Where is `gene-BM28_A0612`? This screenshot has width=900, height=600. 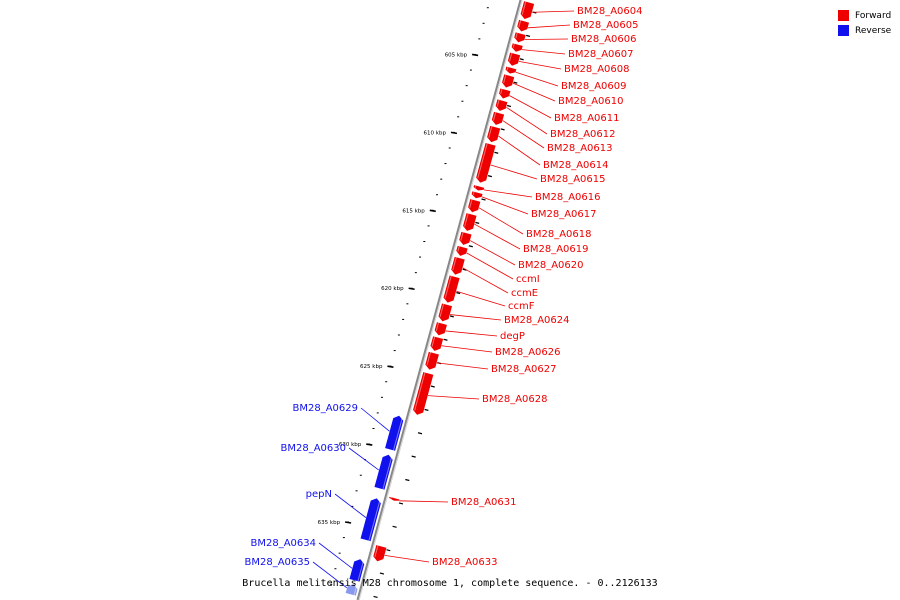
gene-BM28_A0612 is located at coordinates (501, 105).